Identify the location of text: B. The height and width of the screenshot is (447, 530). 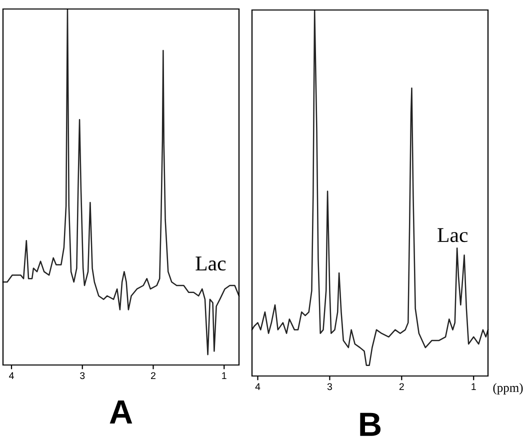
(370, 424).